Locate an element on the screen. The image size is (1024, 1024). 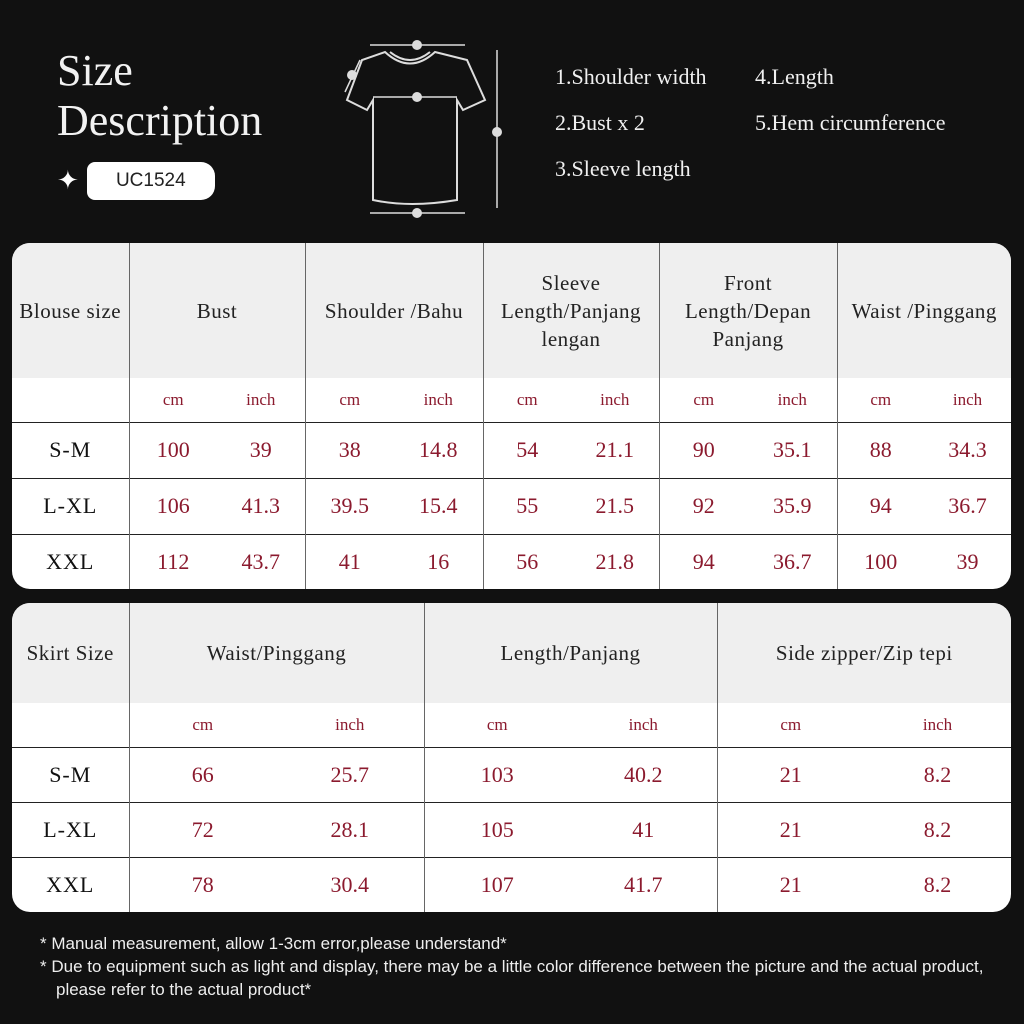
page-title: Size Description is located at coordinates (159, 96).